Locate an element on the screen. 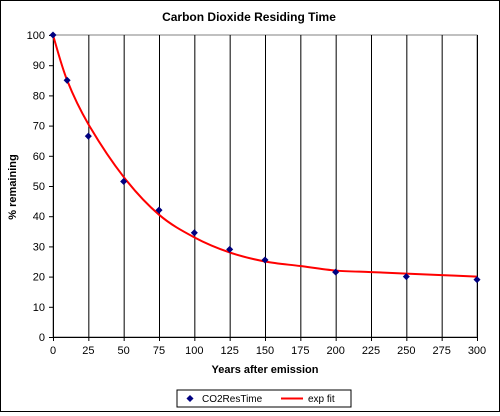 The image size is (500, 416). x-tick-label-9: 225 is located at coordinates (371, 351).